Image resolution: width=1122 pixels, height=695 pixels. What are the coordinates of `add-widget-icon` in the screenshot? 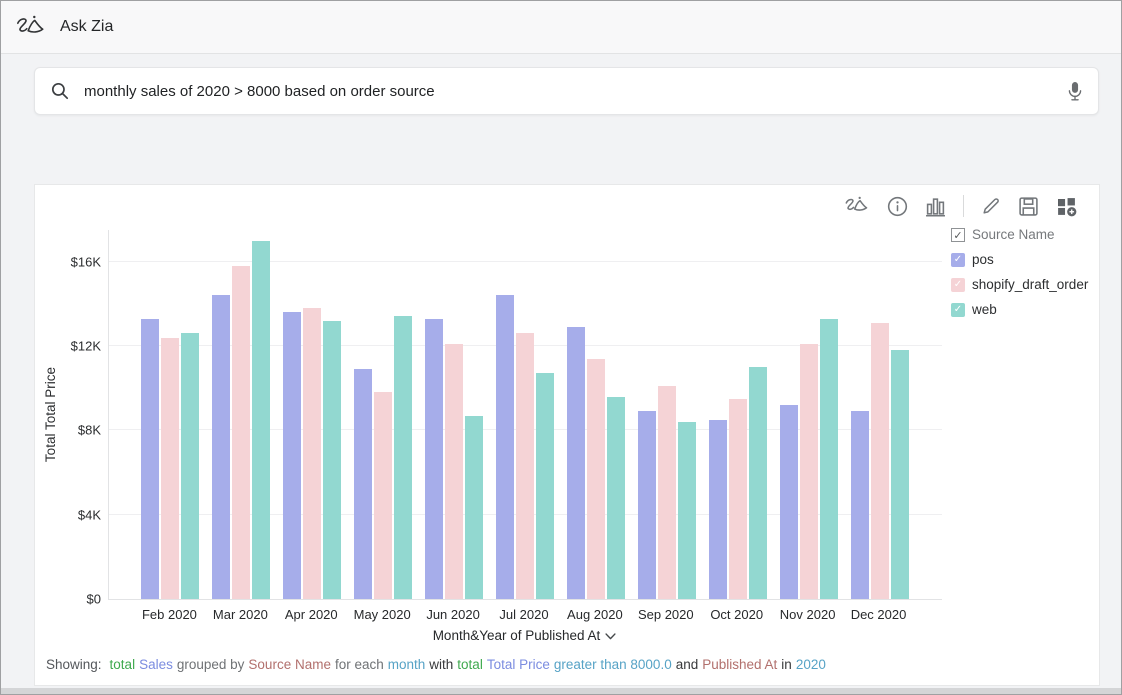 It's located at (1066, 206).